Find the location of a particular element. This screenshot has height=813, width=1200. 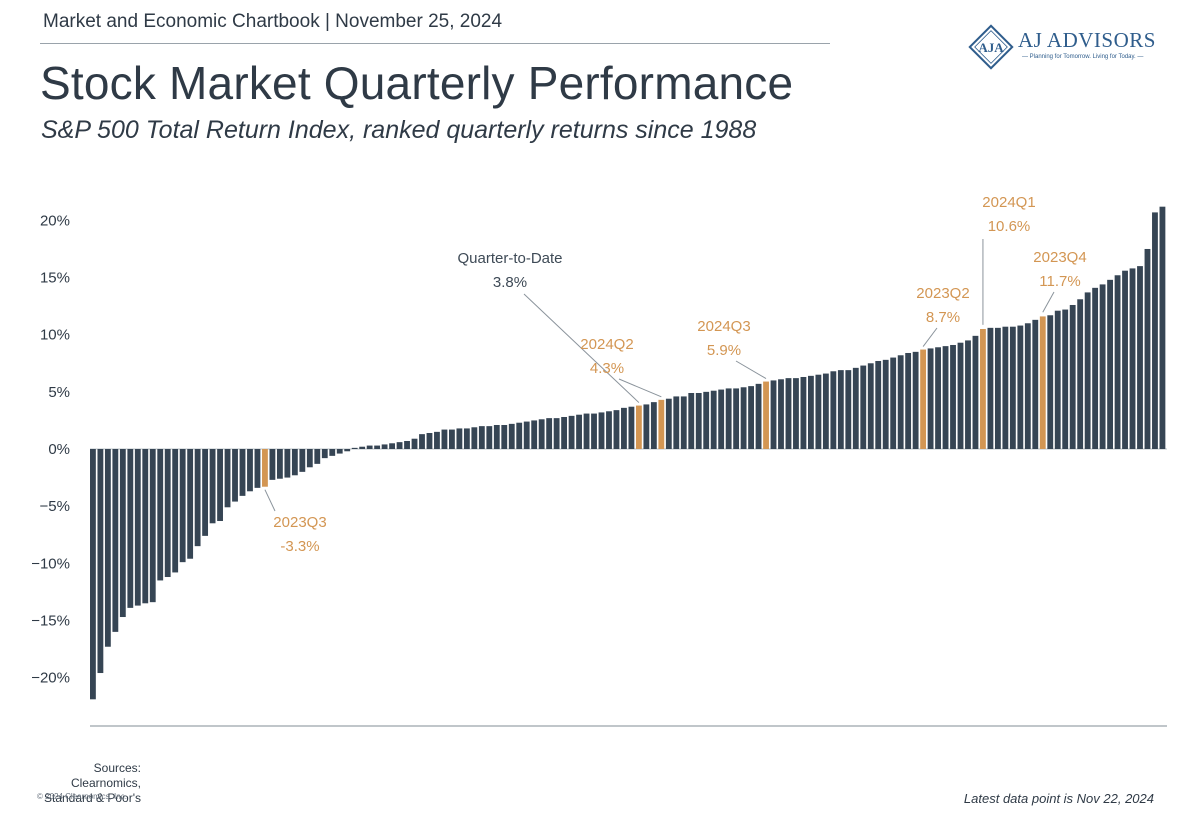

copyright-note: © 2024 Clearnomics, Inc. is located at coordinates (82, 796).